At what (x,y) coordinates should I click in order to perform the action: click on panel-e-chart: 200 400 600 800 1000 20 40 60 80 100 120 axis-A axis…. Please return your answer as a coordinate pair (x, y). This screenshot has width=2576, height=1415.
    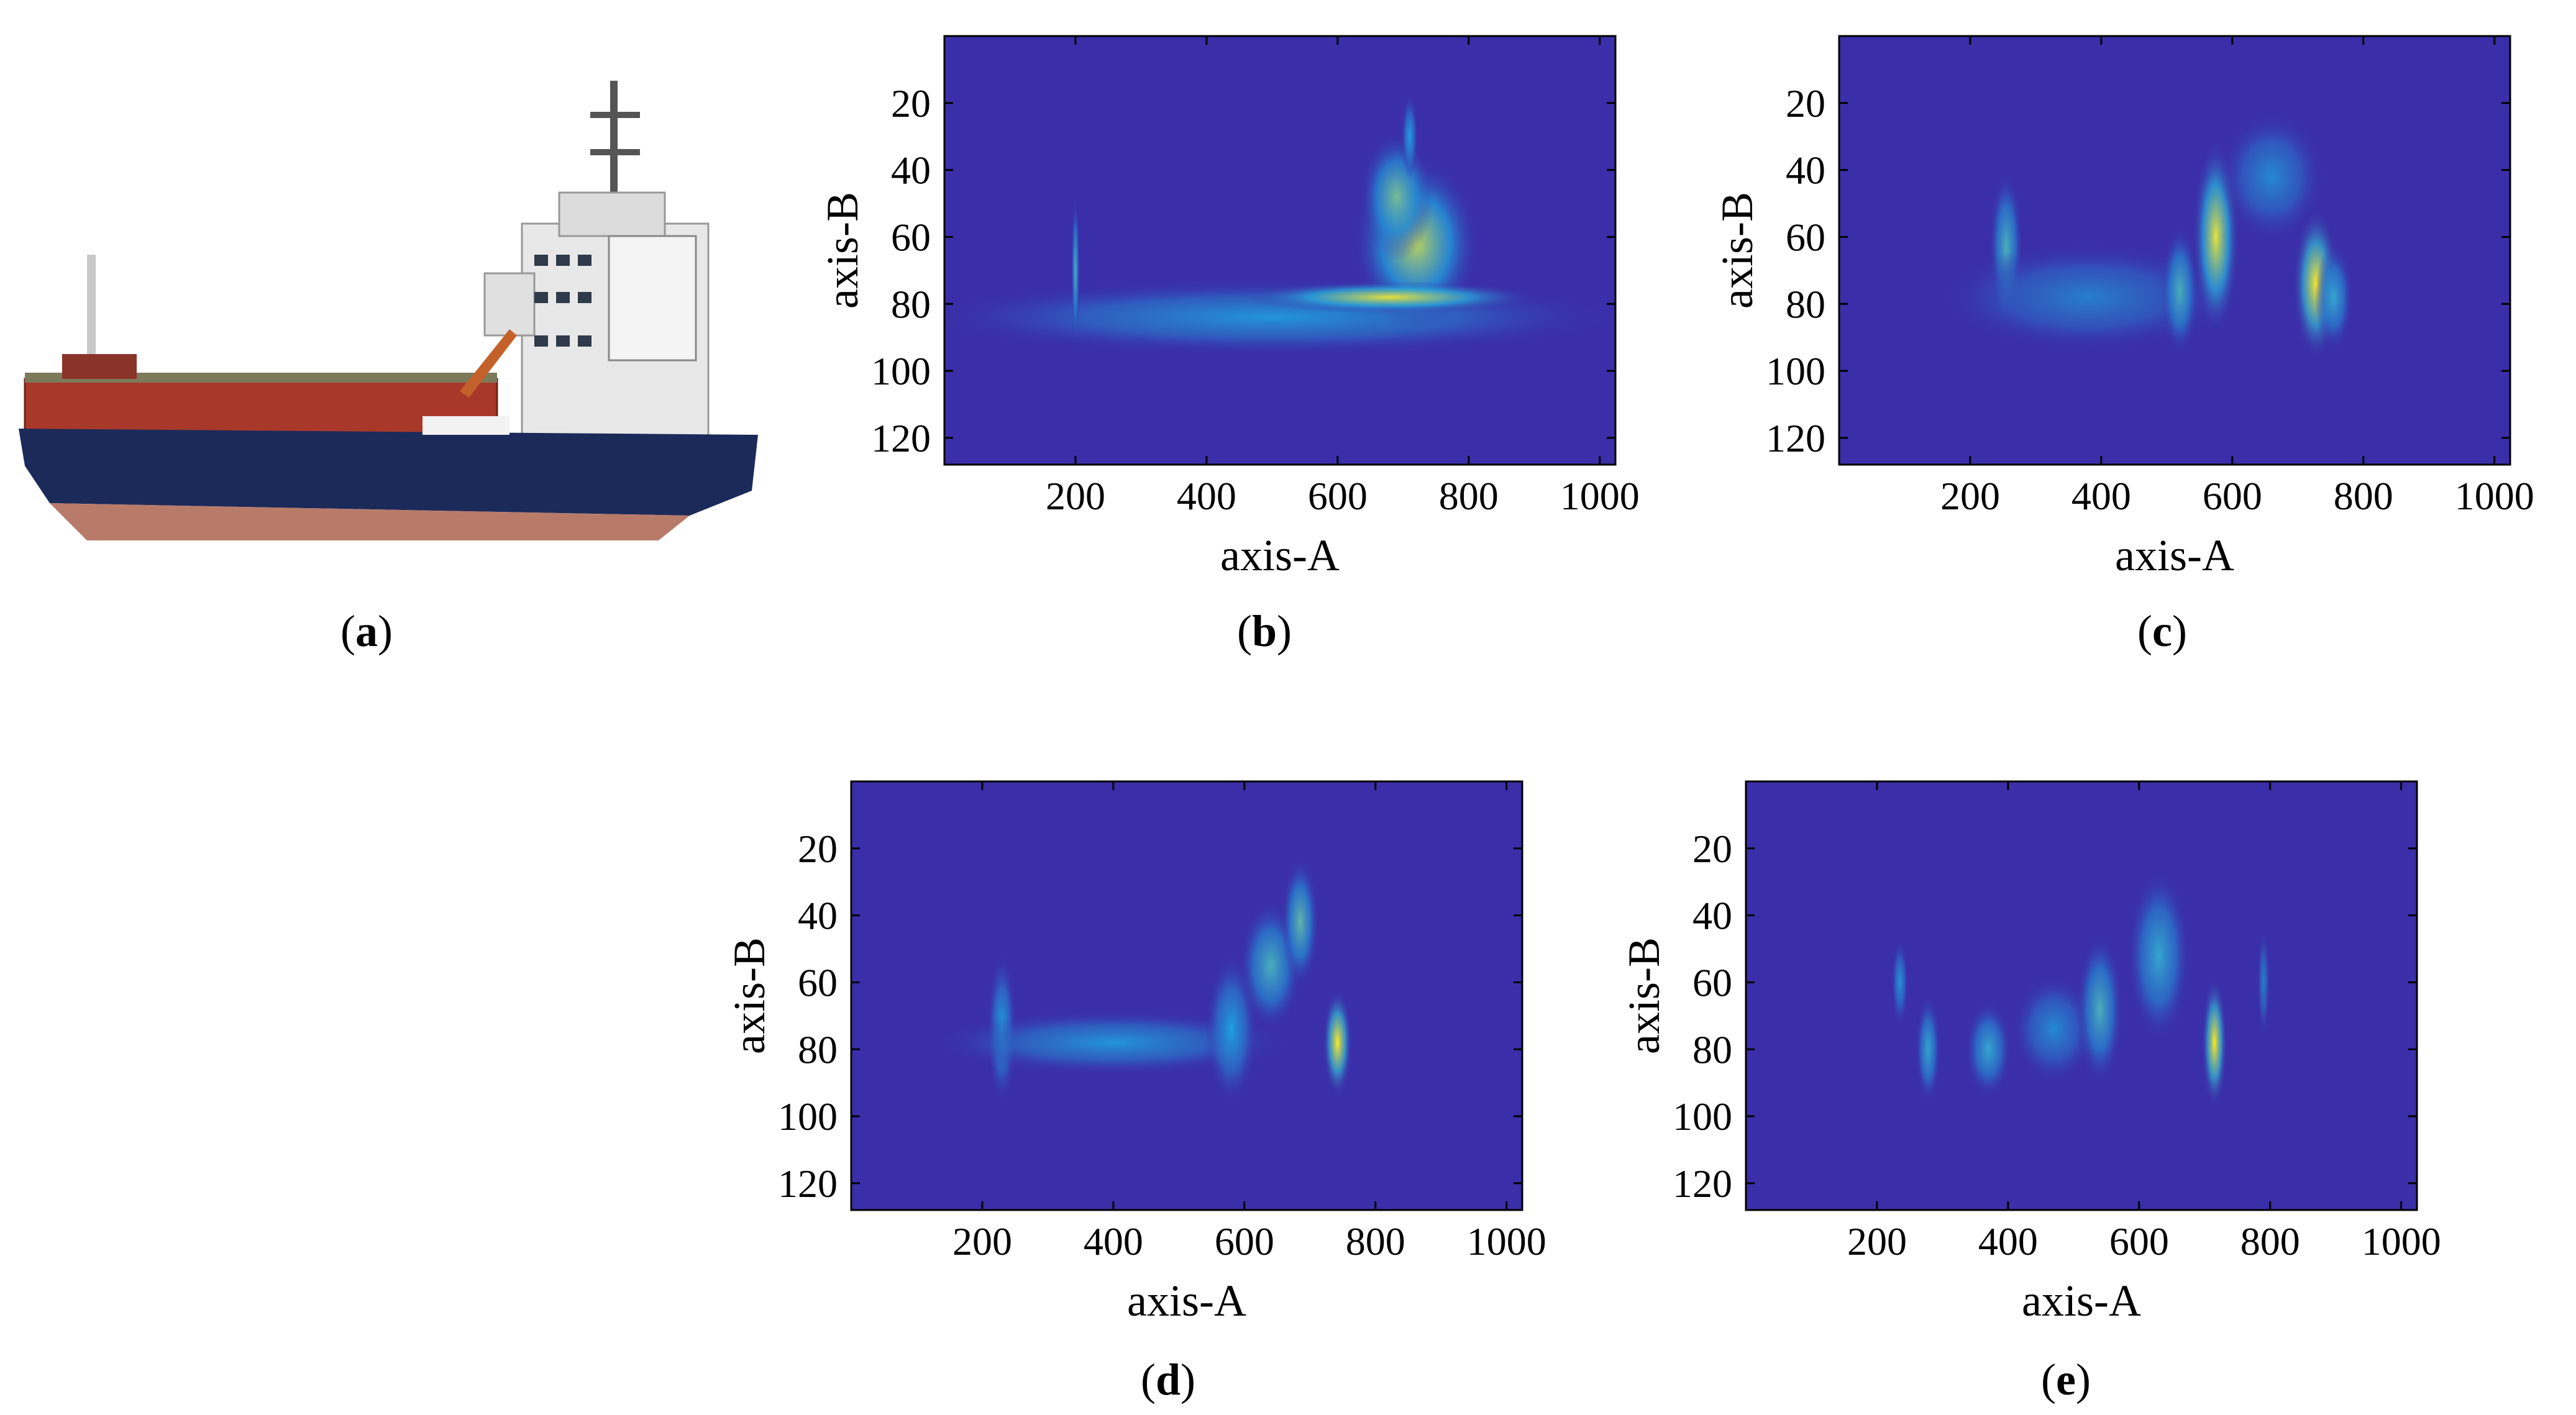
    Looking at the image, I should click on (2055, 1056).